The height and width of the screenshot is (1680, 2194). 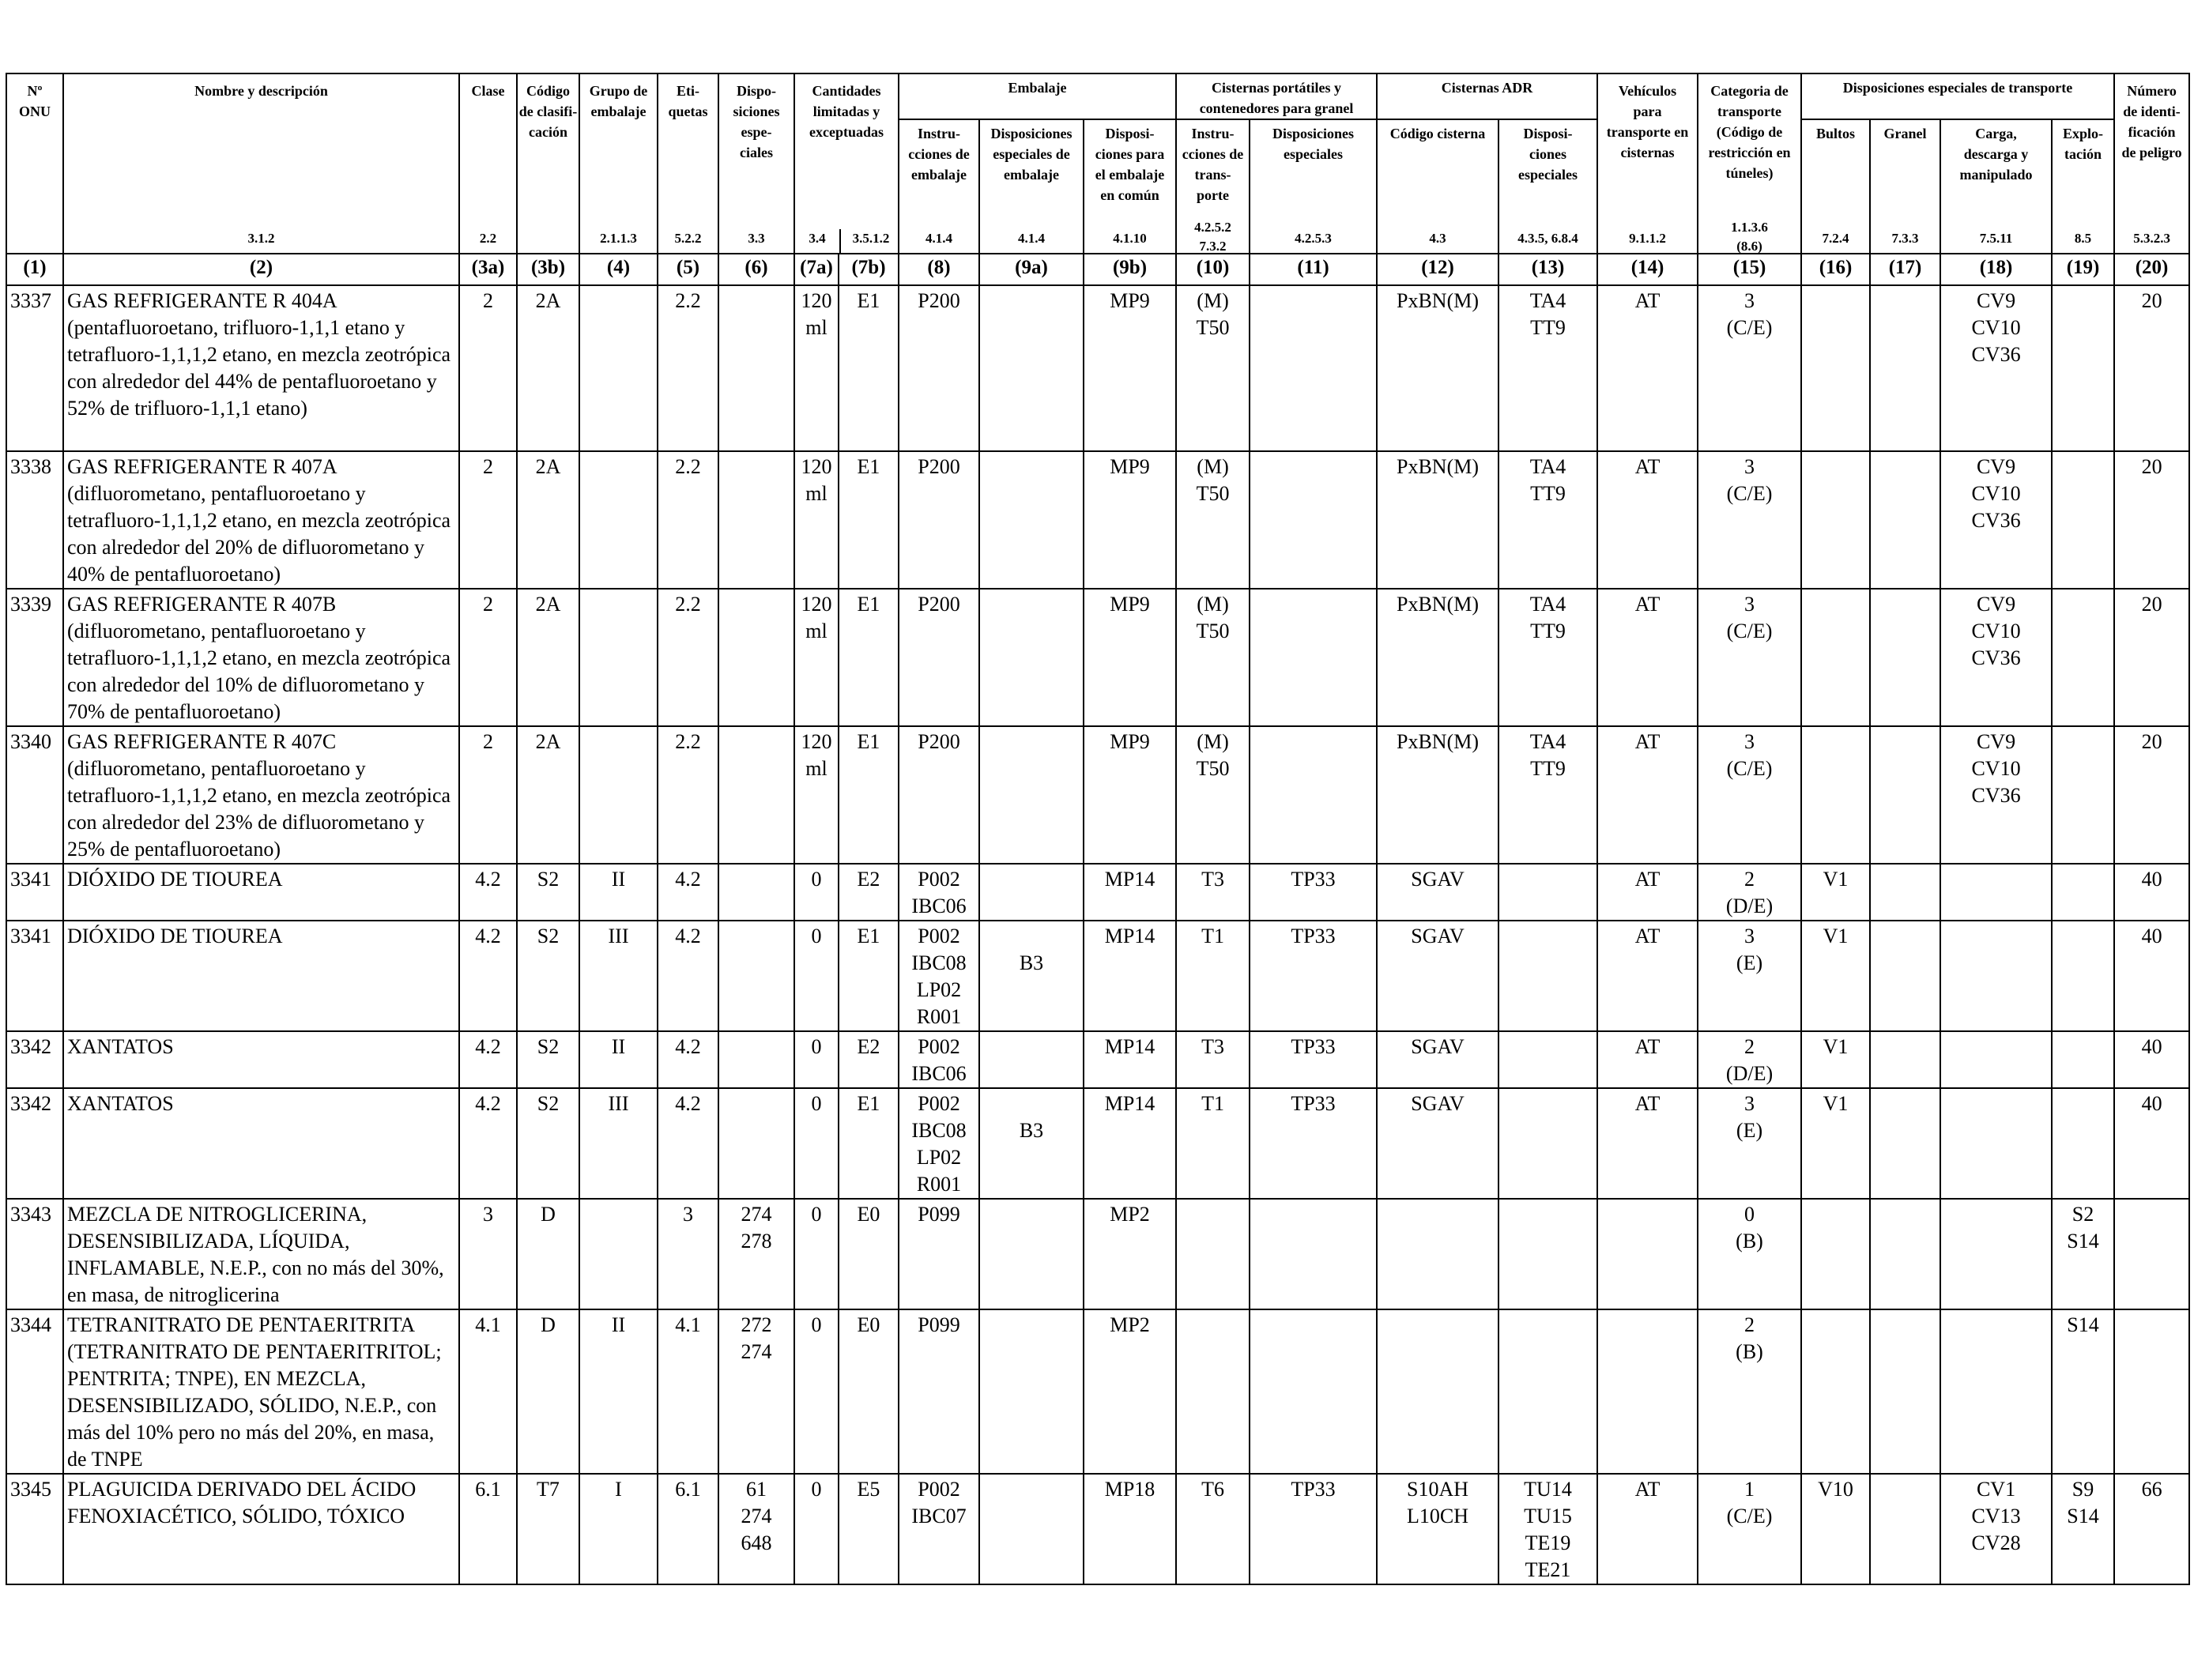 What do you see at coordinates (939, 1143) in the screenshot?
I see `table-cell: P002 IBC08 LP02 R001` at bounding box center [939, 1143].